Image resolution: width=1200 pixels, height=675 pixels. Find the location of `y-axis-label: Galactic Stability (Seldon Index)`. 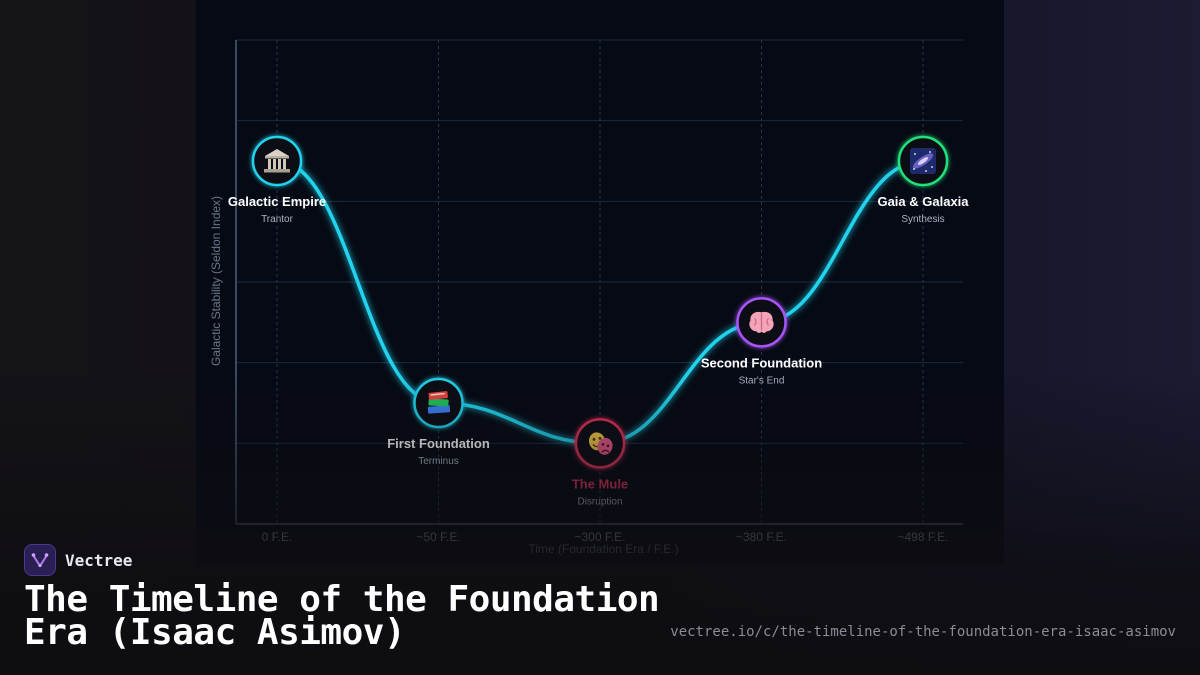

y-axis-label: Galactic Stability (Seldon Index) is located at coordinates (216, 281).